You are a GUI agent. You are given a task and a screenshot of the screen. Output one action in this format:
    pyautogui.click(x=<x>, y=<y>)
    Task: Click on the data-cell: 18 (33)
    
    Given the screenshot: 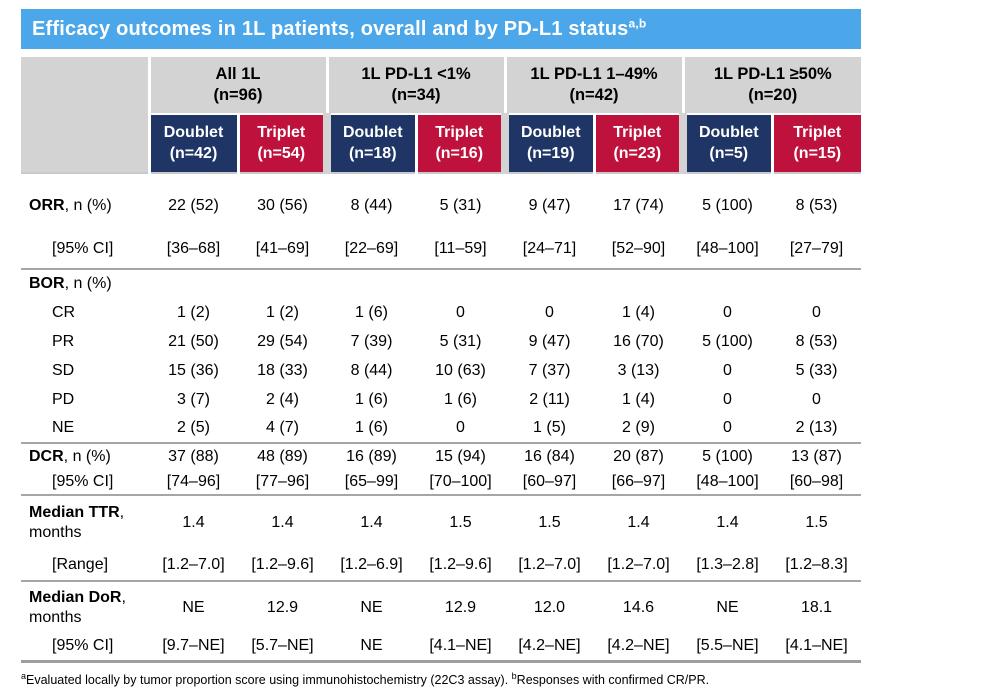 What is the action you would take?
    pyautogui.click(x=282, y=370)
    